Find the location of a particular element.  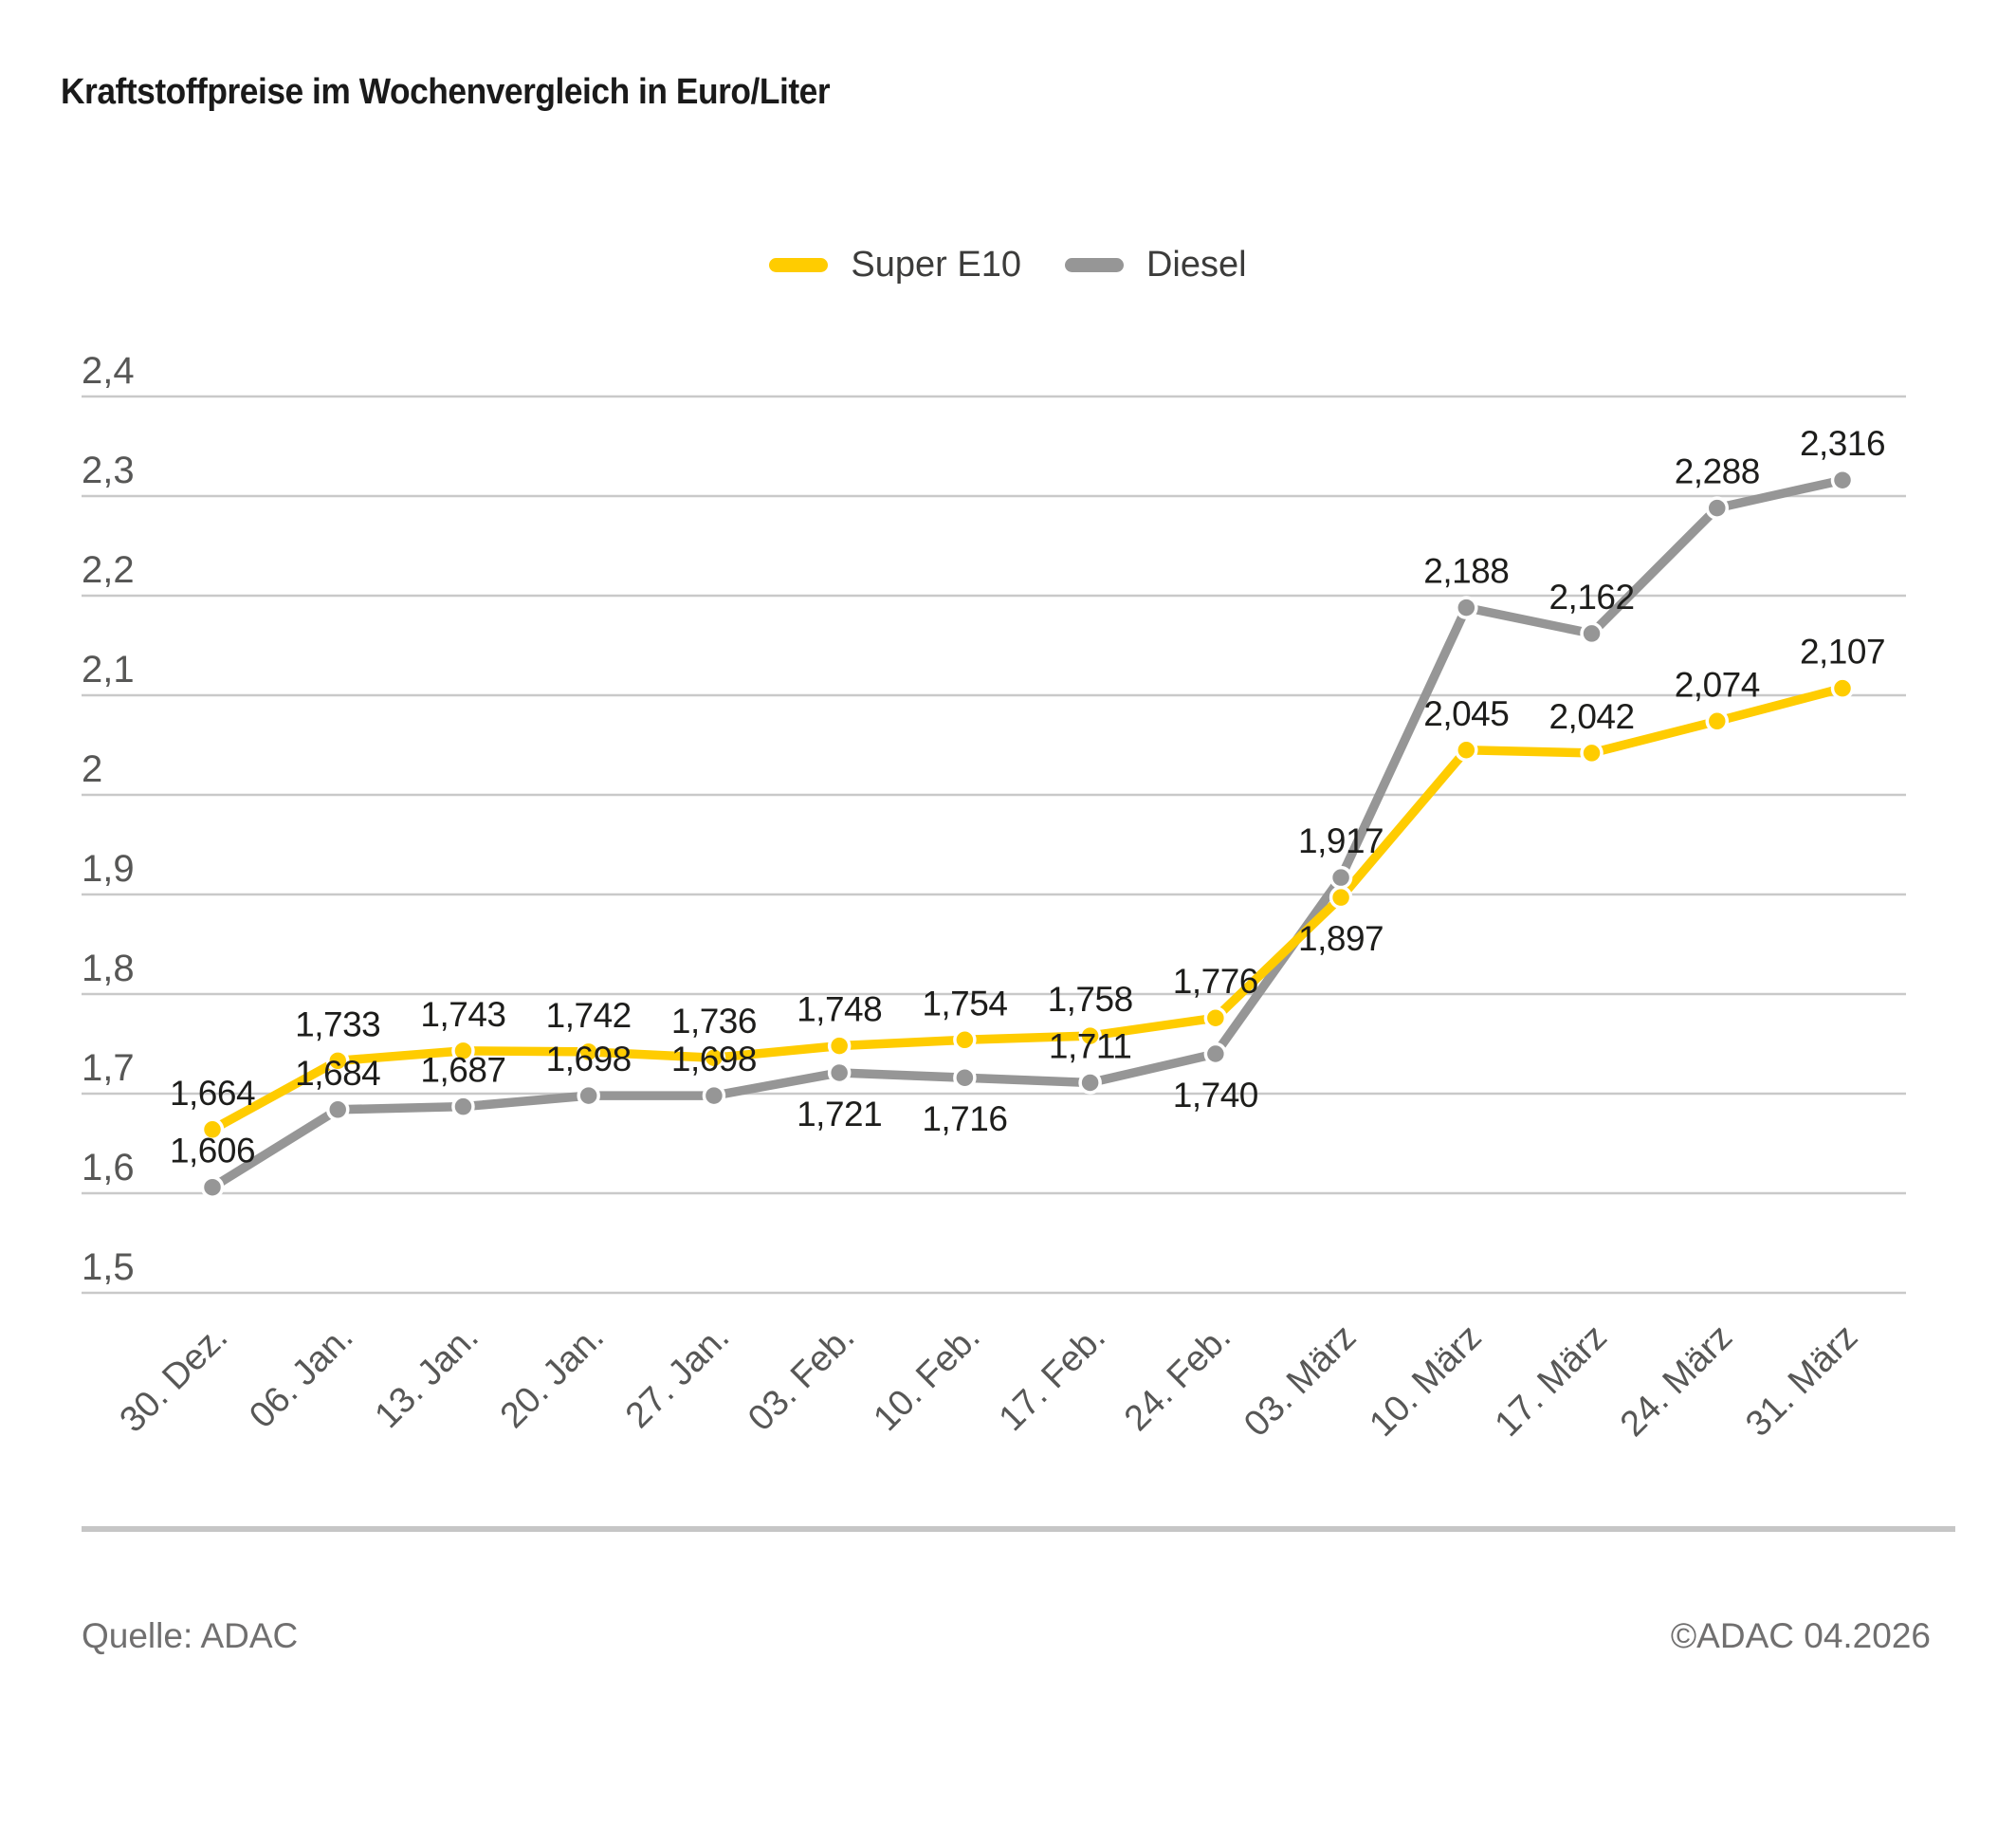

data-label: 1,721 is located at coordinates (839, 1114).